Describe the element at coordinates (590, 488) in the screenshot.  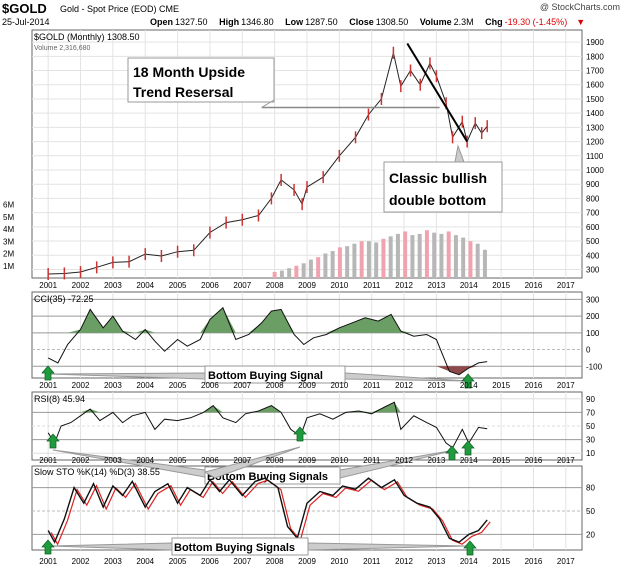
I see `sto-y-tick: 80` at that location.